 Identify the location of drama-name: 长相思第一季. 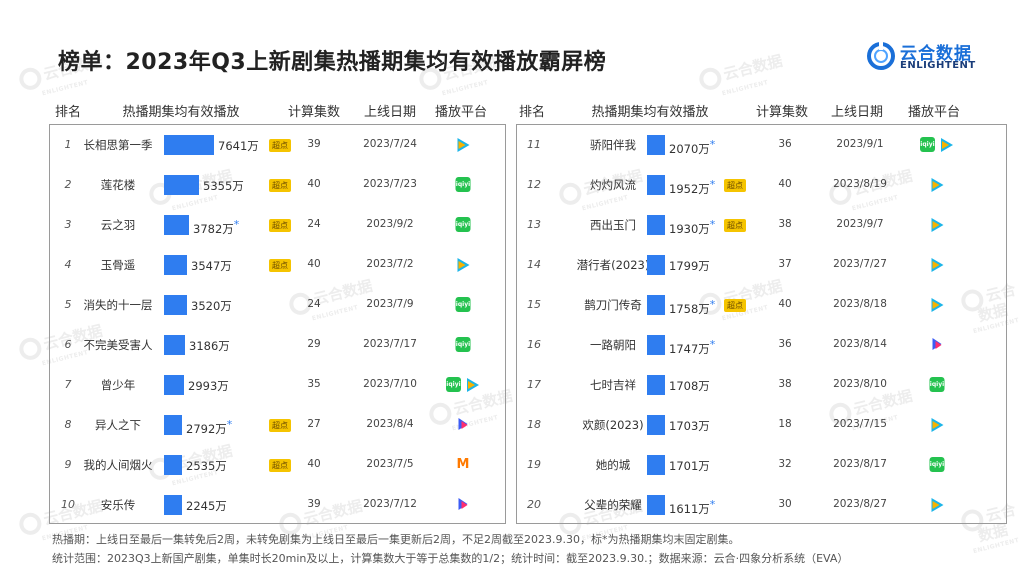
(118, 145).